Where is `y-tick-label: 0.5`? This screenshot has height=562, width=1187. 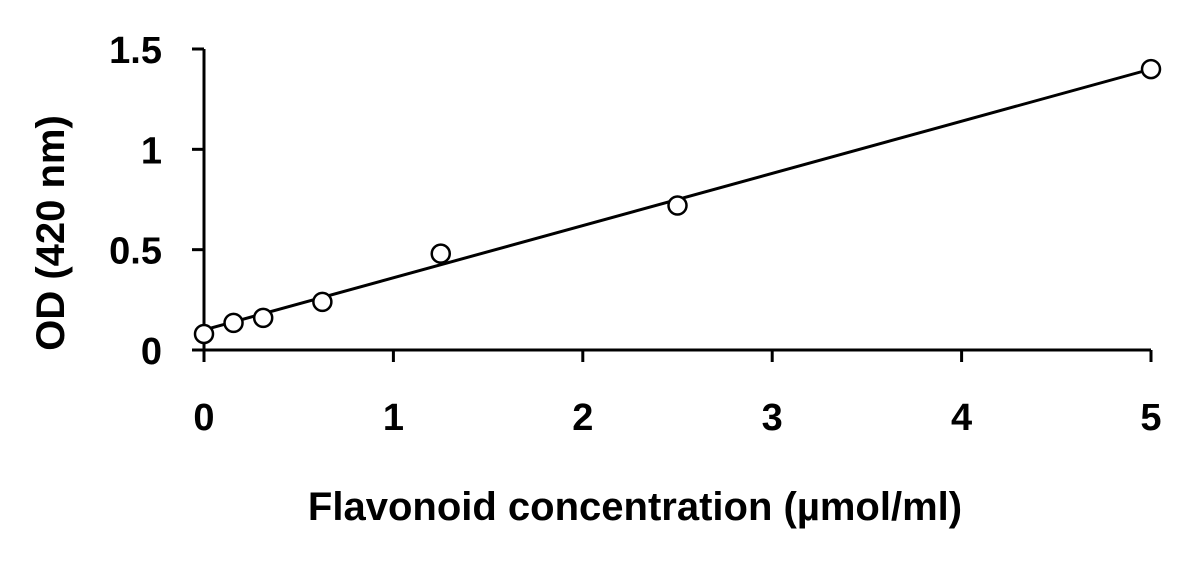 y-tick-label: 0.5 is located at coordinates (135, 252).